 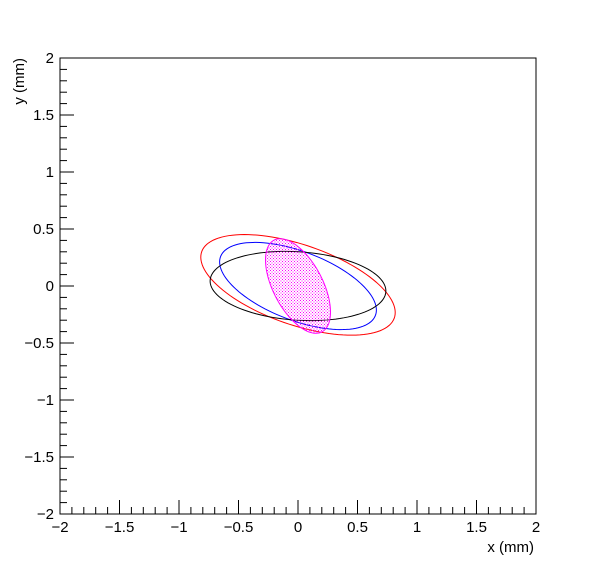 I want to click on filled-ellipse, so click(x=298, y=286).